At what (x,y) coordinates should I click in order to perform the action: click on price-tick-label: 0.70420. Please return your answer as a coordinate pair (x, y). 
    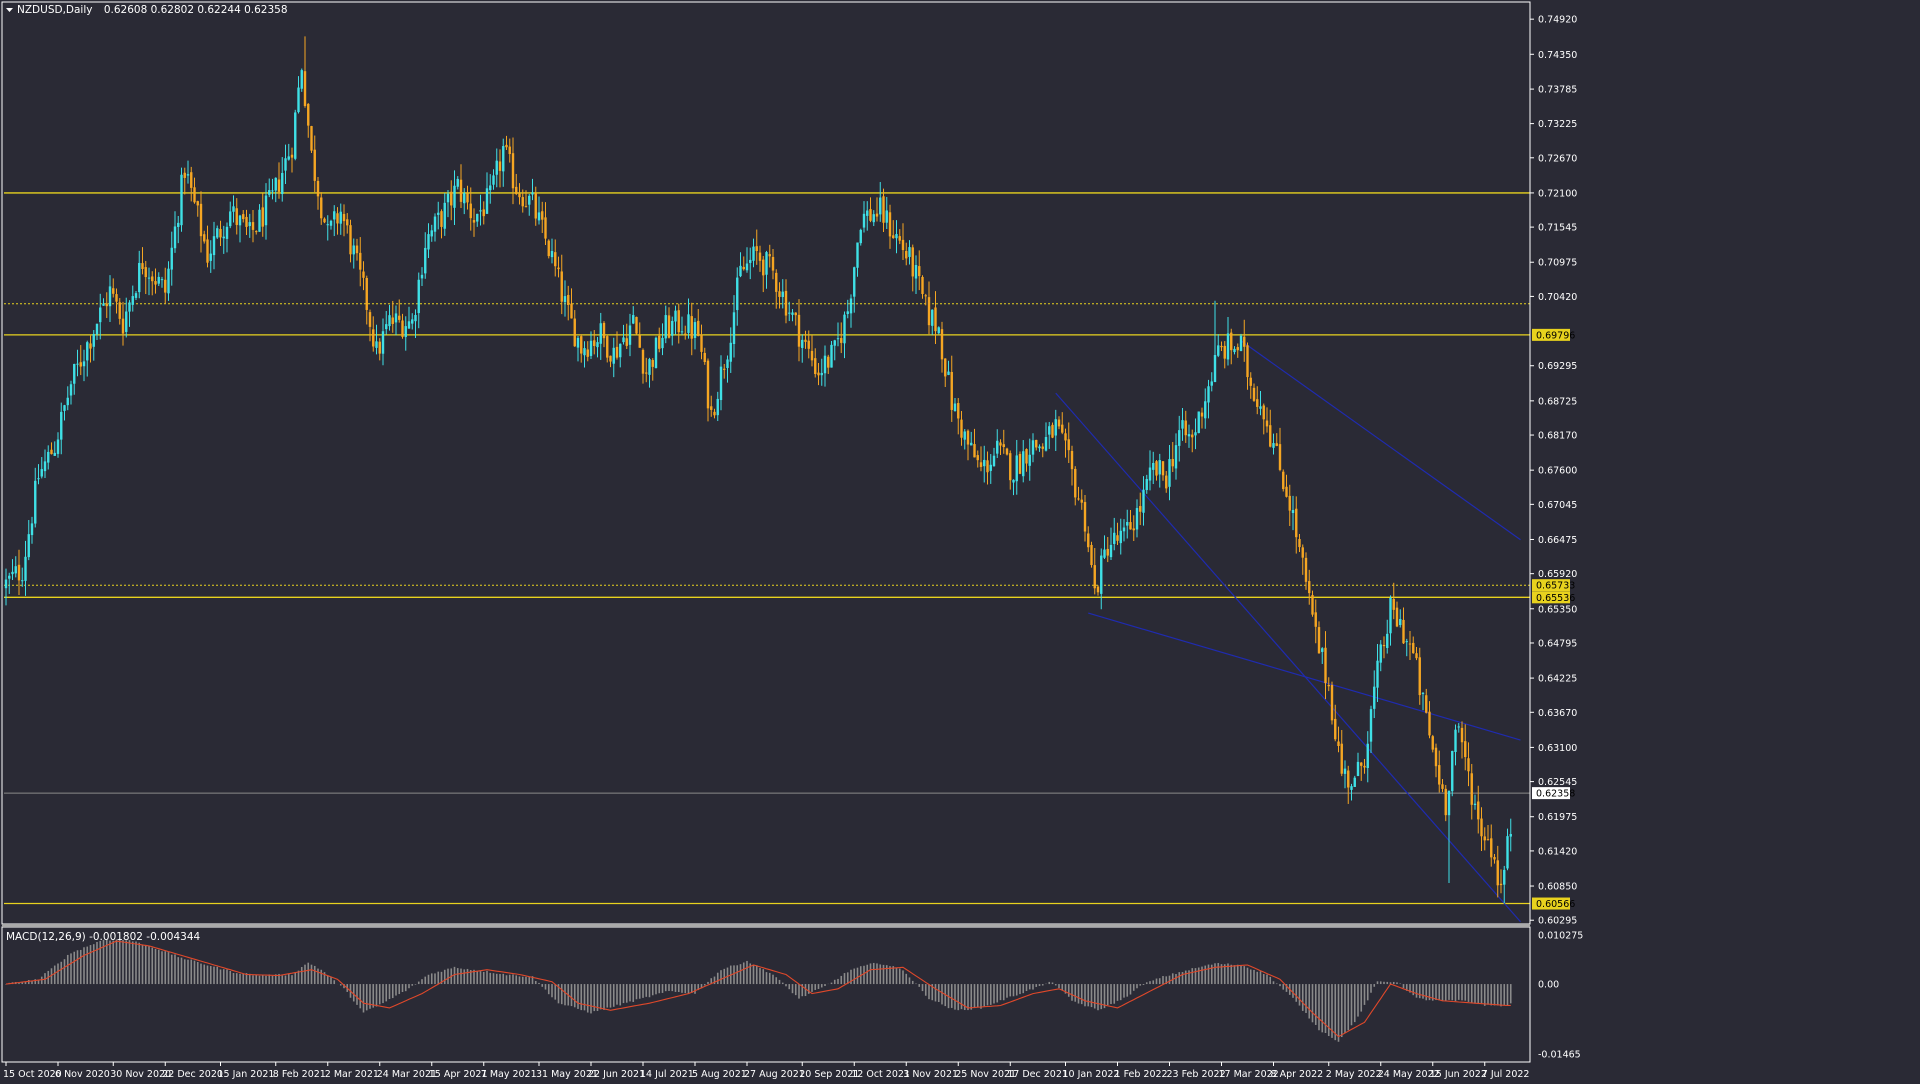
    Looking at the image, I should click on (1557, 297).